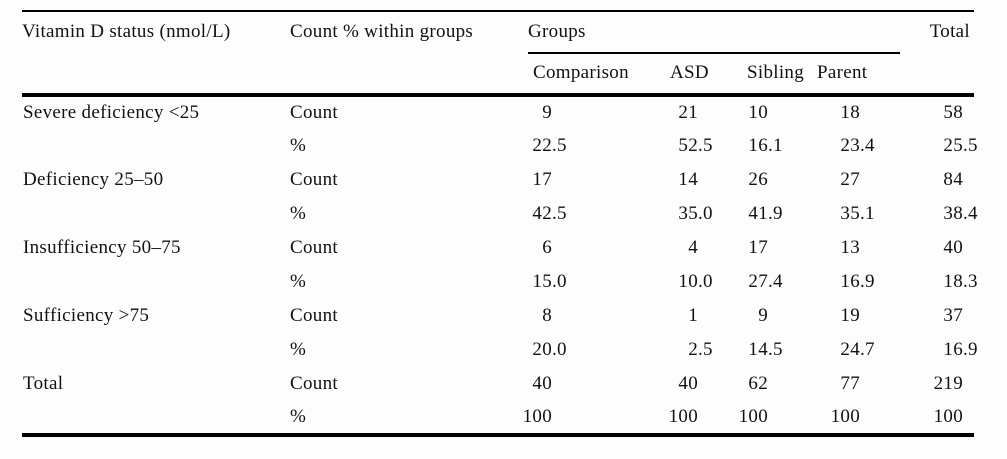 Image resolution: width=1007 pixels, height=459 pixels. What do you see at coordinates (758, 383) in the screenshot?
I see `table-cell: 62` at bounding box center [758, 383].